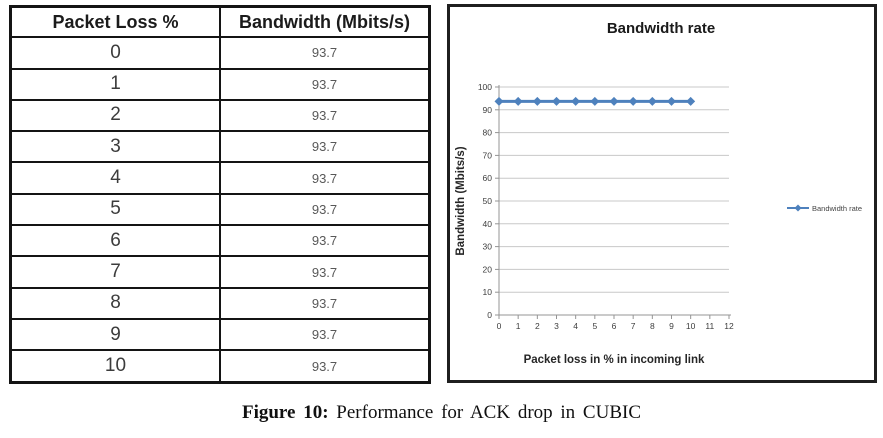  What do you see at coordinates (488, 155) in the screenshot?
I see `y-tick-label: 70` at bounding box center [488, 155].